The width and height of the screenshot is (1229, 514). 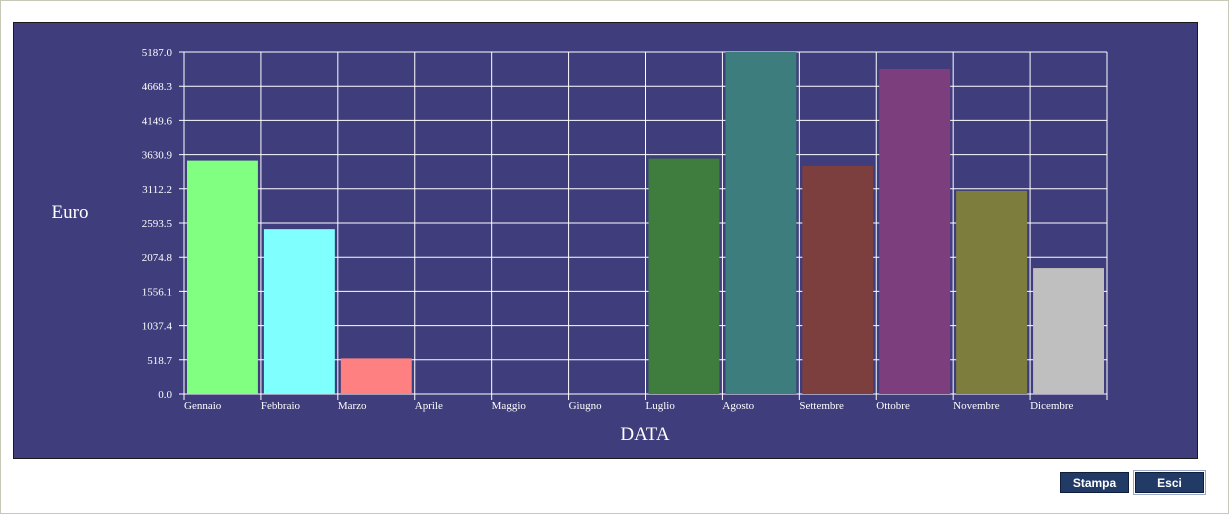 What do you see at coordinates (738, 406) in the screenshot?
I see `x-tick-label: Agosto` at bounding box center [738, 406].